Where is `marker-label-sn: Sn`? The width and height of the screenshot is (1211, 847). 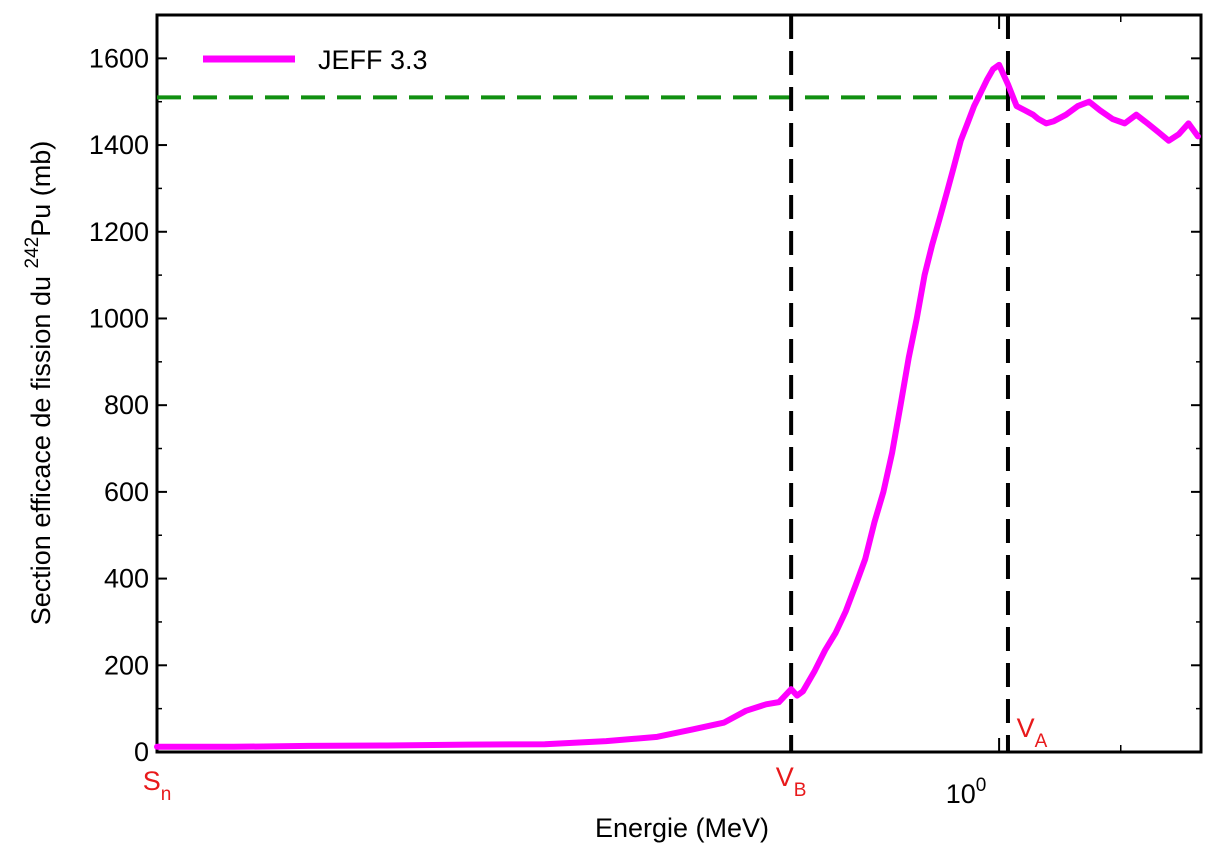
marker-label-sn: Sn is located at coordinates (157, 785).